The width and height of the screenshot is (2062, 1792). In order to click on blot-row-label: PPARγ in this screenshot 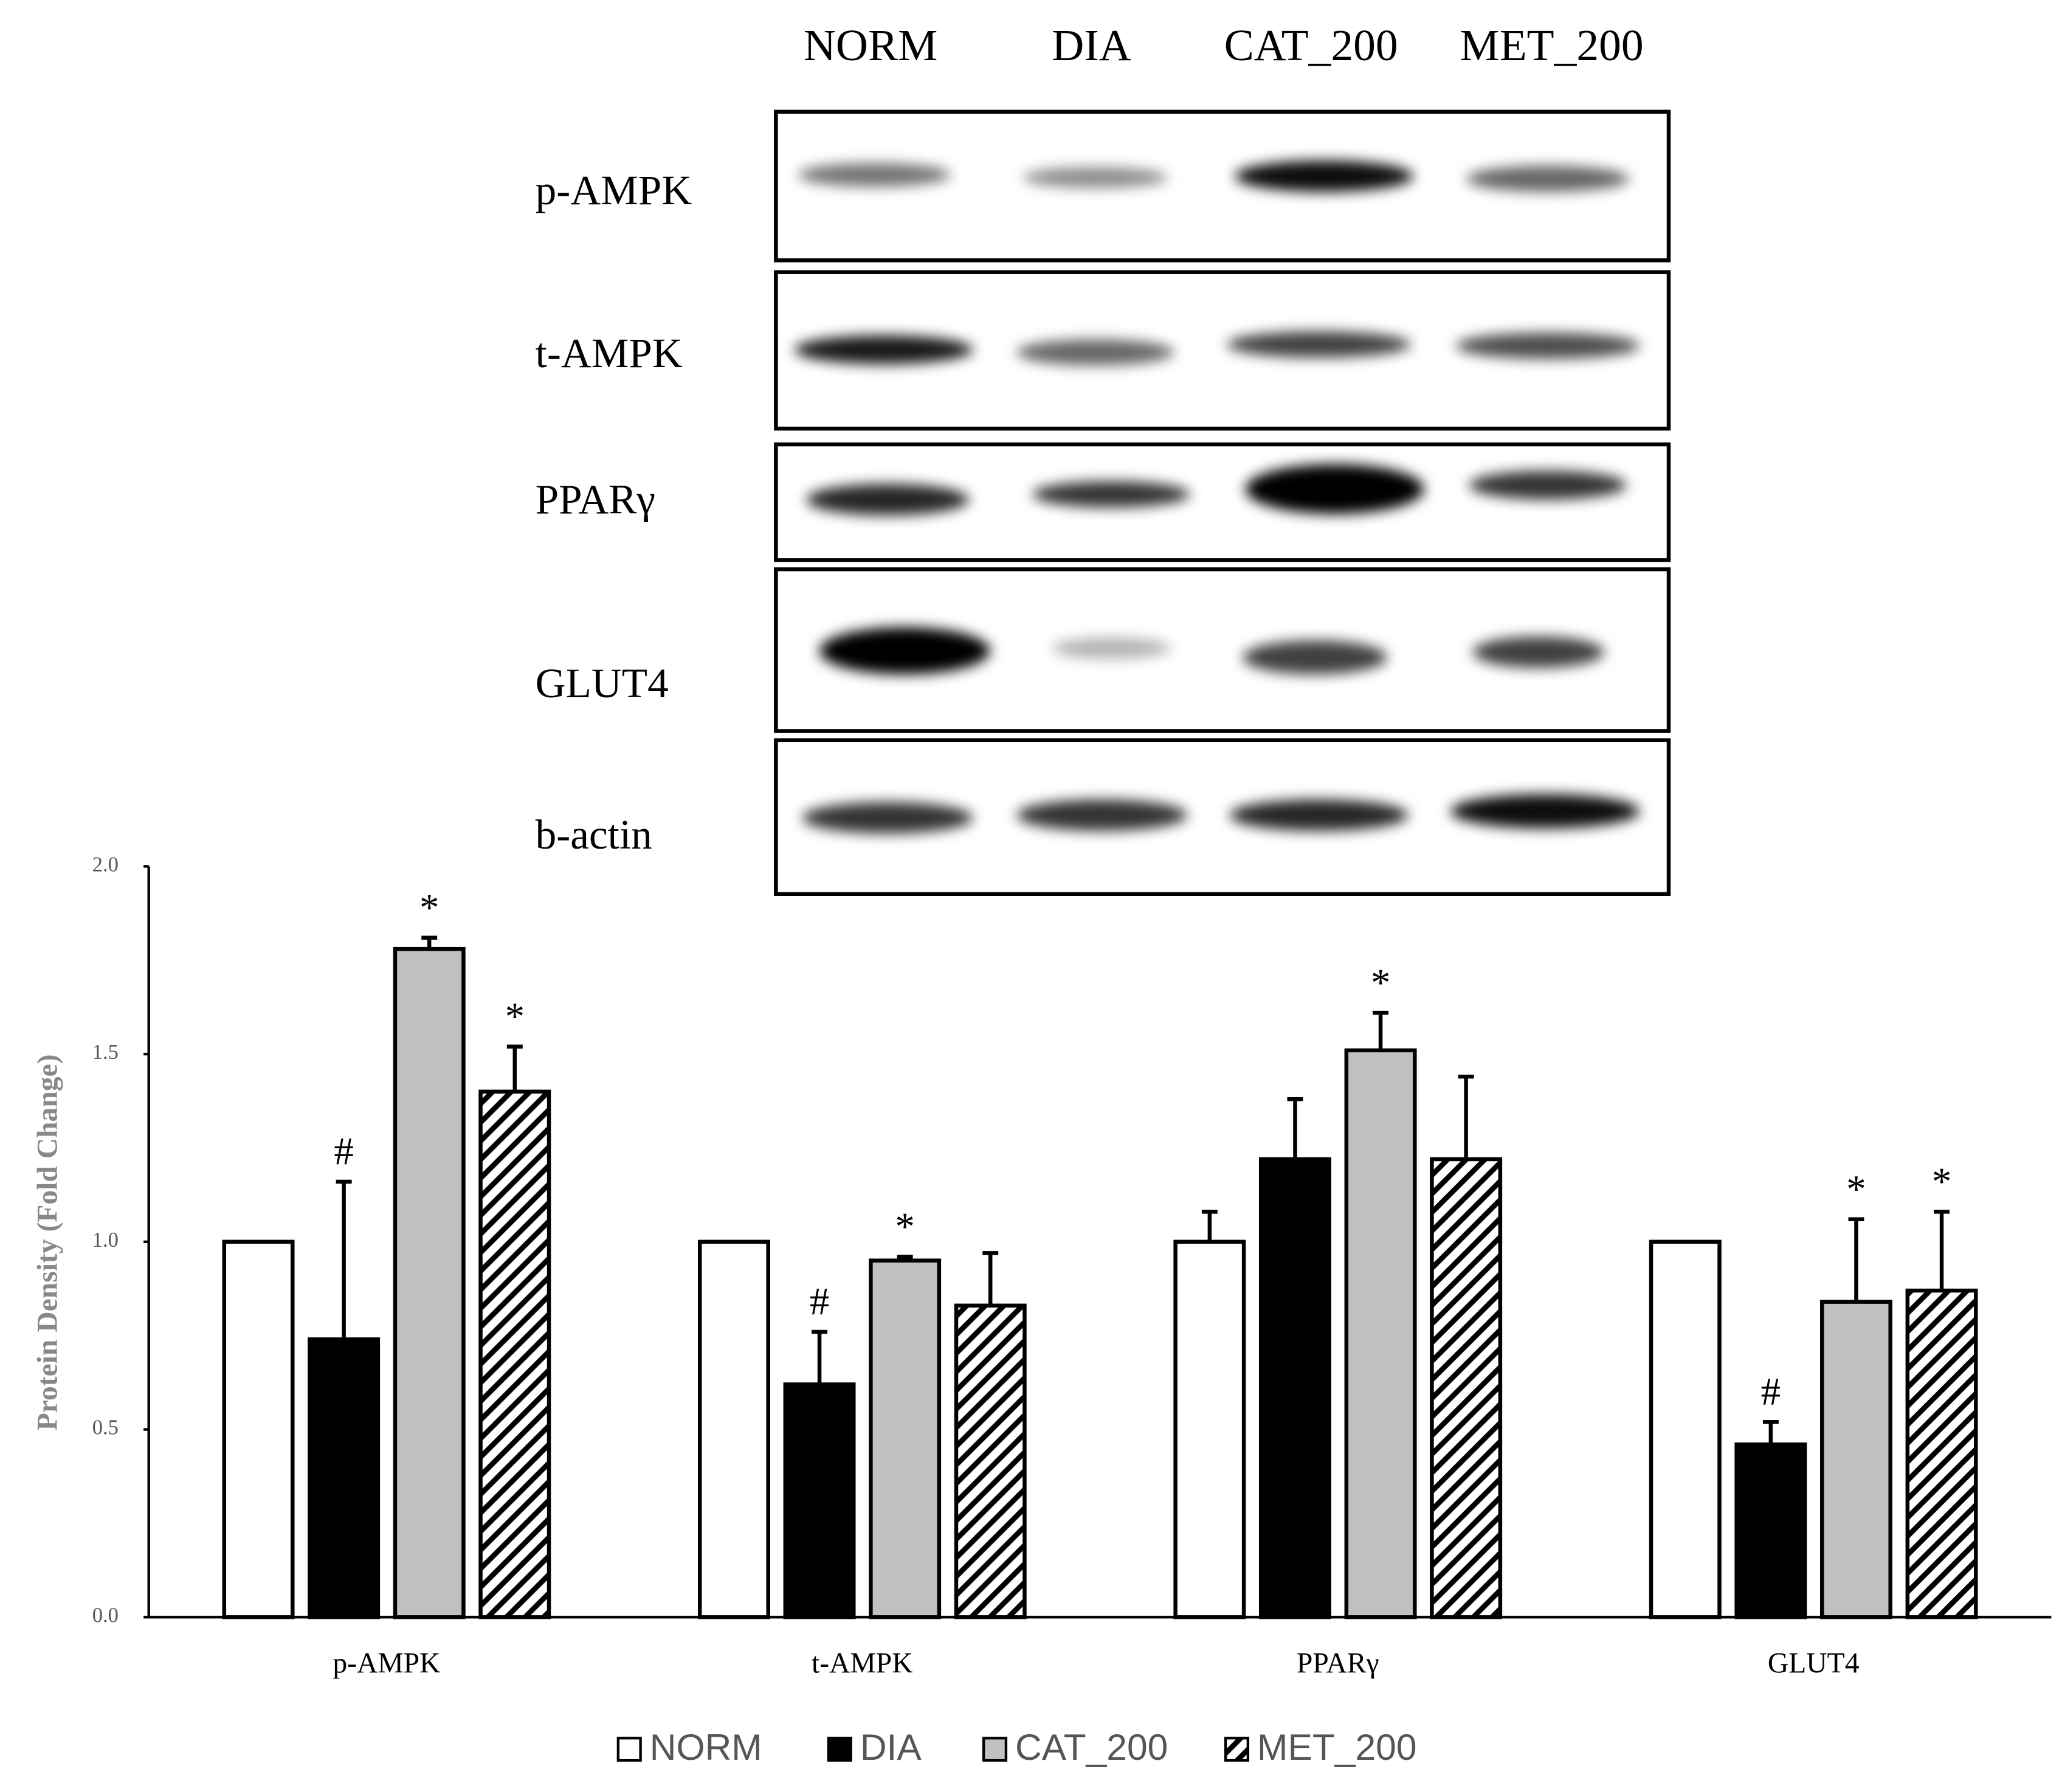, I will do `click(596, 498)`.